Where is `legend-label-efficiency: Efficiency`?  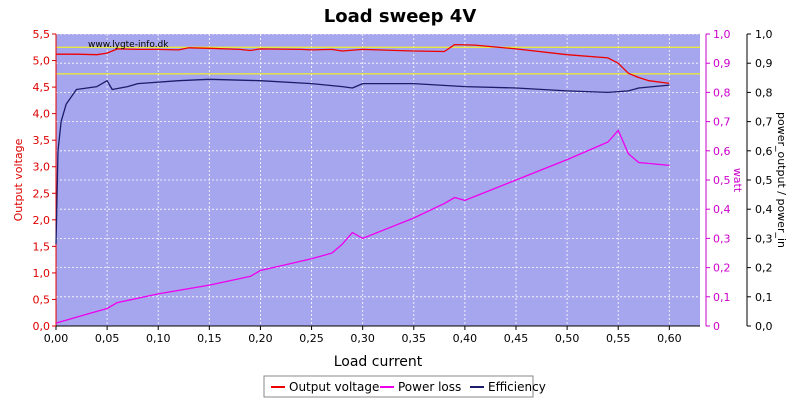 legend-label-efficiency: Efficiency is located at coordinates (517, 387).